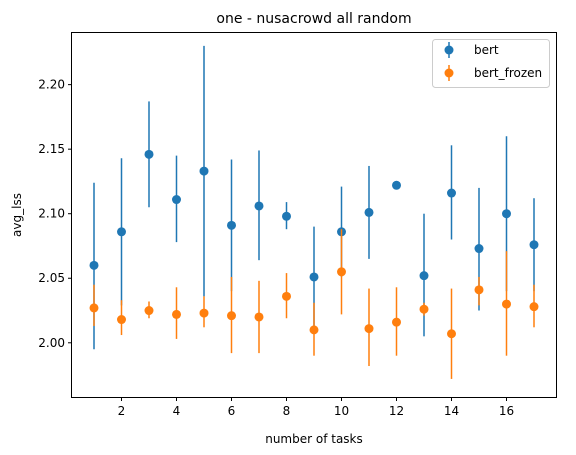 This screenshot has width=576, height=455. What do you see at coordinates (491, 64) in the screenshot?
I see `legend: bert bert_frozen` at bounding box center [491, 64].